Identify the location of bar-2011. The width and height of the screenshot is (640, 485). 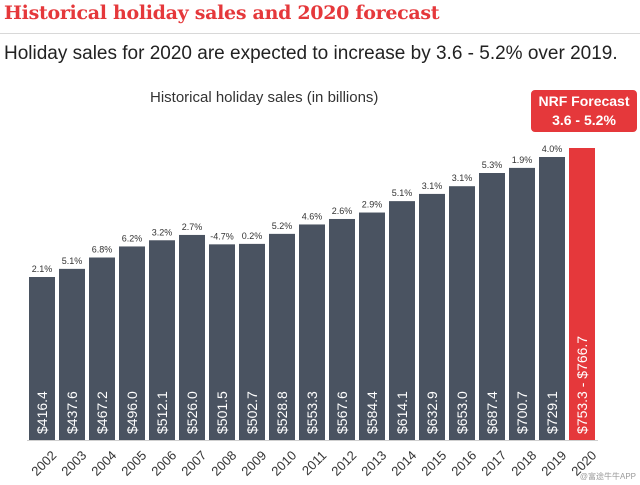
(312, 332).